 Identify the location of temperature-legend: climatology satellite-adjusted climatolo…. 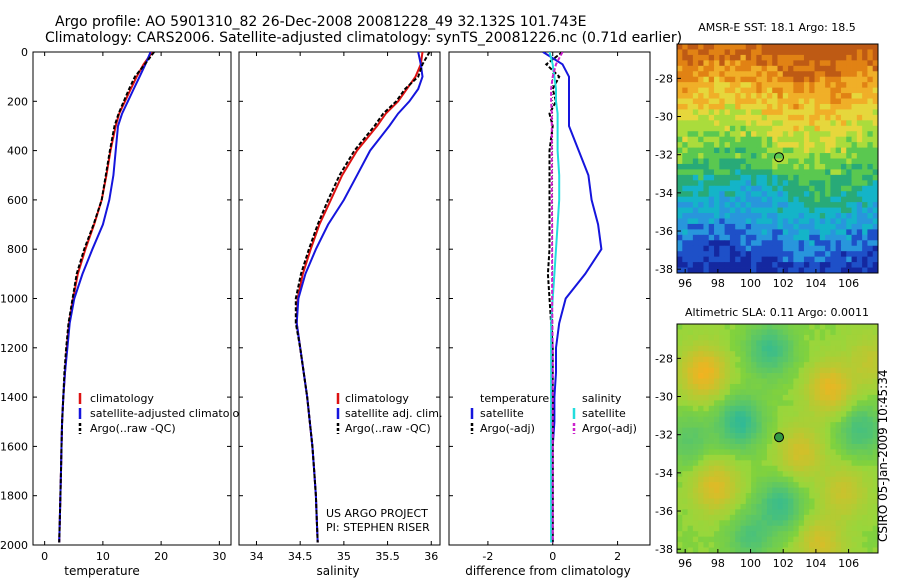
(165, 413).